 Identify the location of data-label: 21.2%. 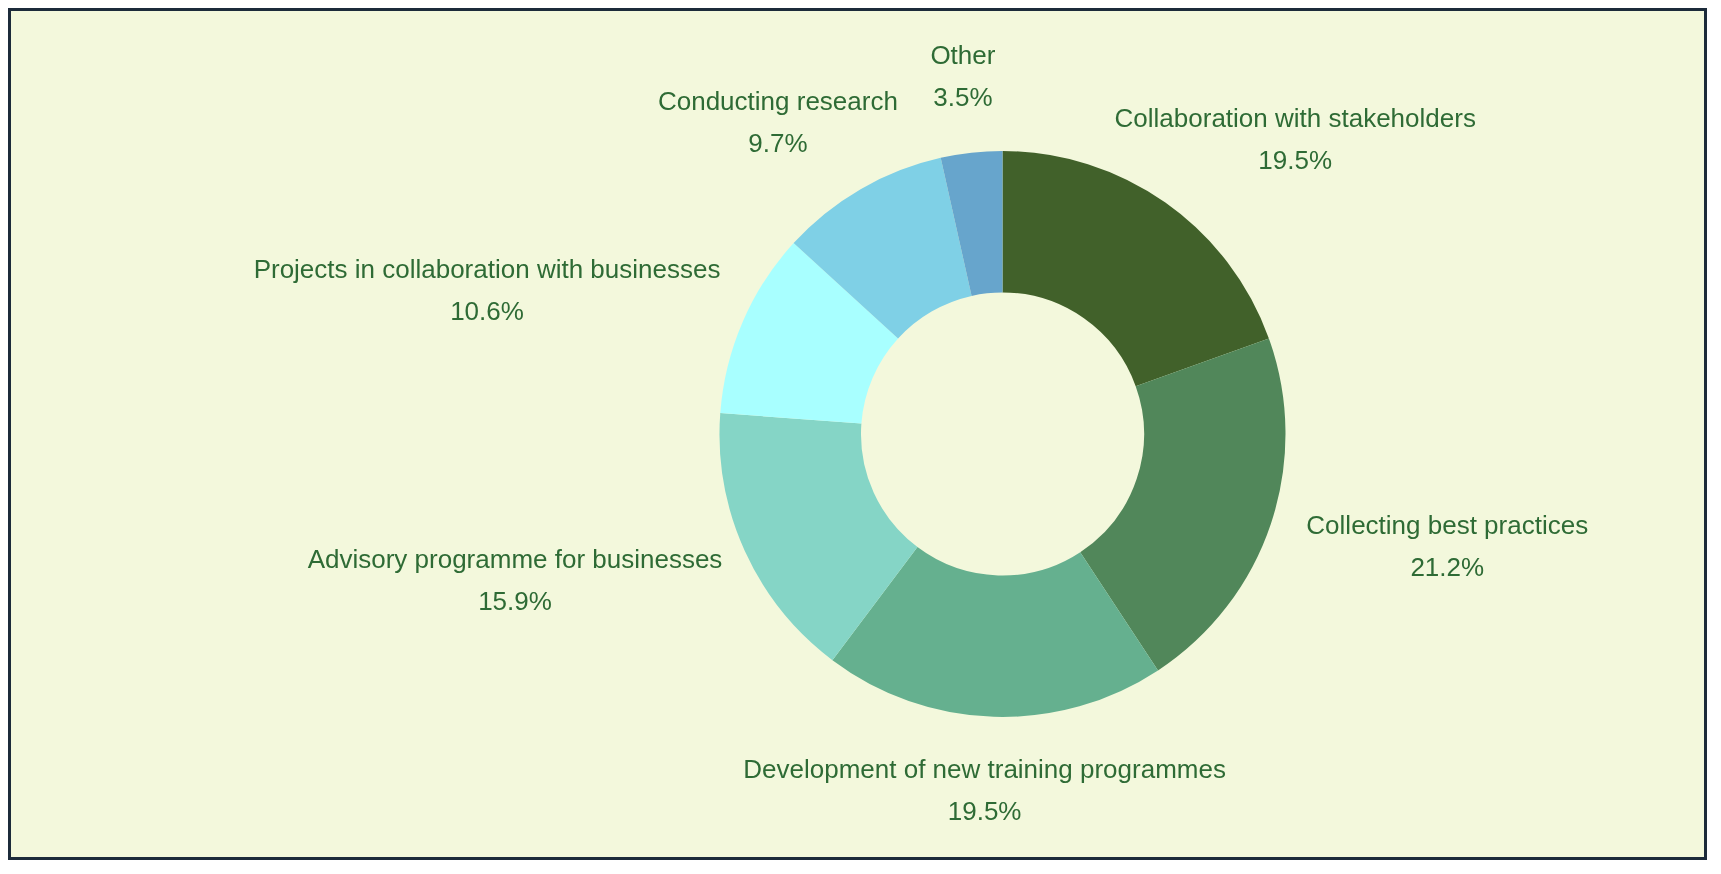
(1447, 566).